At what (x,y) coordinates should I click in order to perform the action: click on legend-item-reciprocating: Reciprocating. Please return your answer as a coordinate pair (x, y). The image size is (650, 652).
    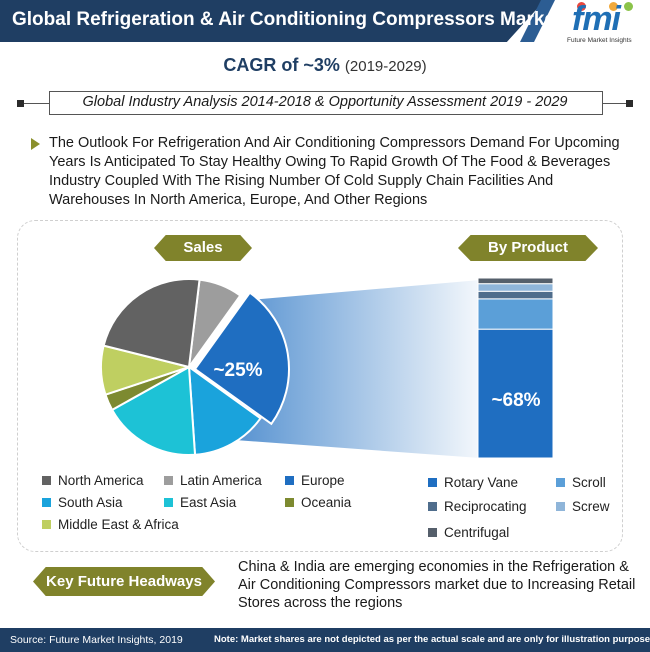
    Looking at the image, I should click on (477, 506).